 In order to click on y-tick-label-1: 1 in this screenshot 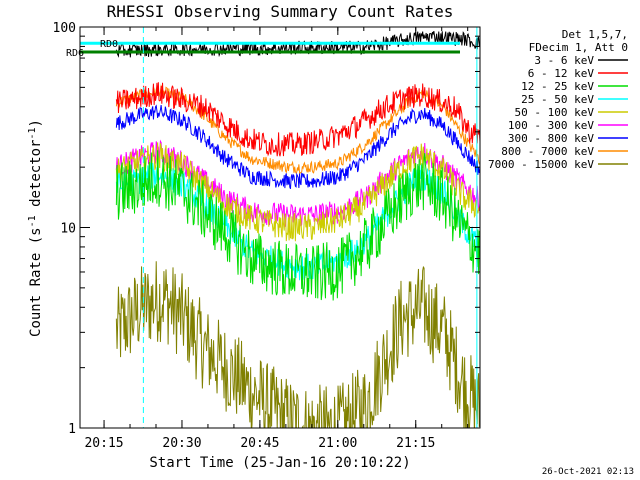, I will do `click(72, 429)`.